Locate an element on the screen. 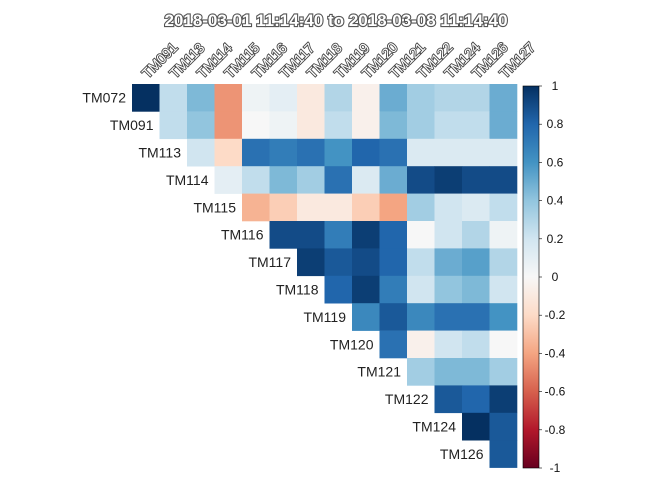  color-legend-tick-label: -1 is located at coordinates (555, 468).